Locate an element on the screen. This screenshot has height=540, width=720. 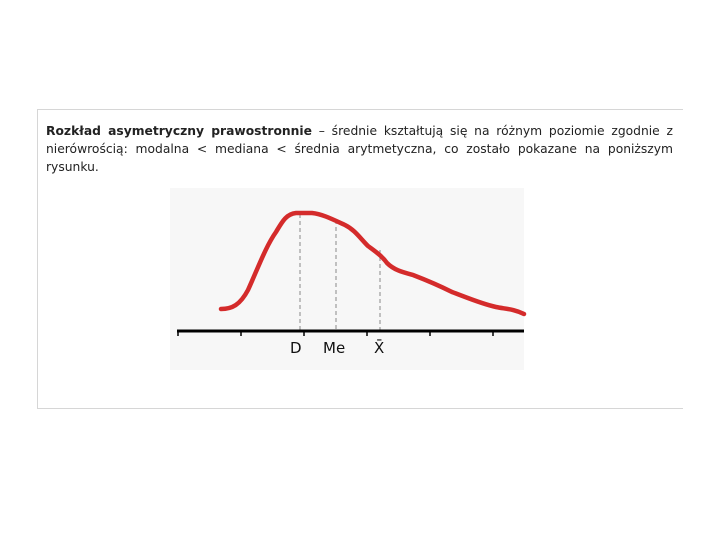
axis-ticks is located at coordinates (335, 333).